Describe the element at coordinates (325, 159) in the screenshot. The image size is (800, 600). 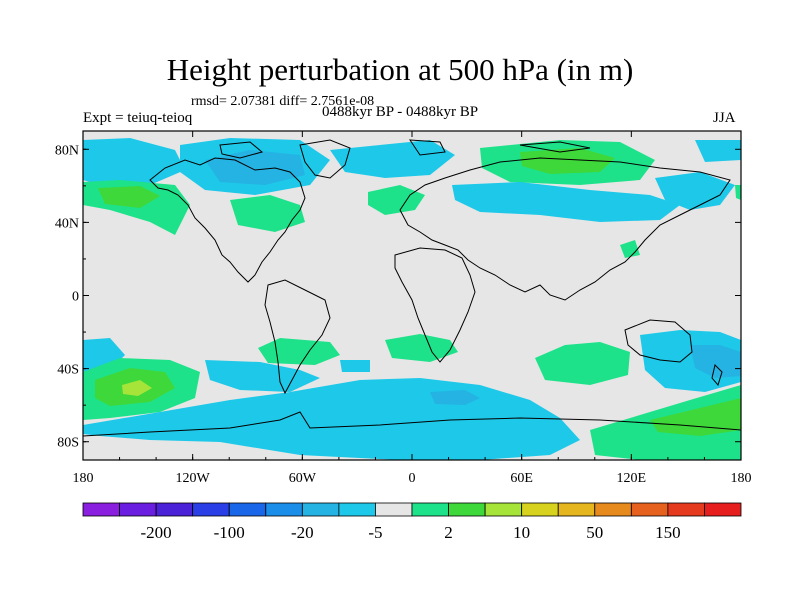
I see `coast-greenland` at that location.